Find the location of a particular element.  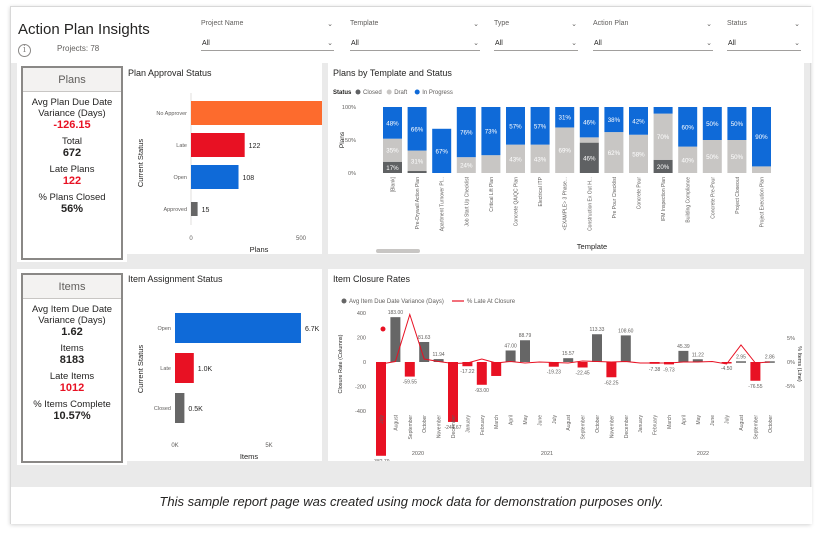

page-title: Action Plan Insights is located at coordinates (84, 29).